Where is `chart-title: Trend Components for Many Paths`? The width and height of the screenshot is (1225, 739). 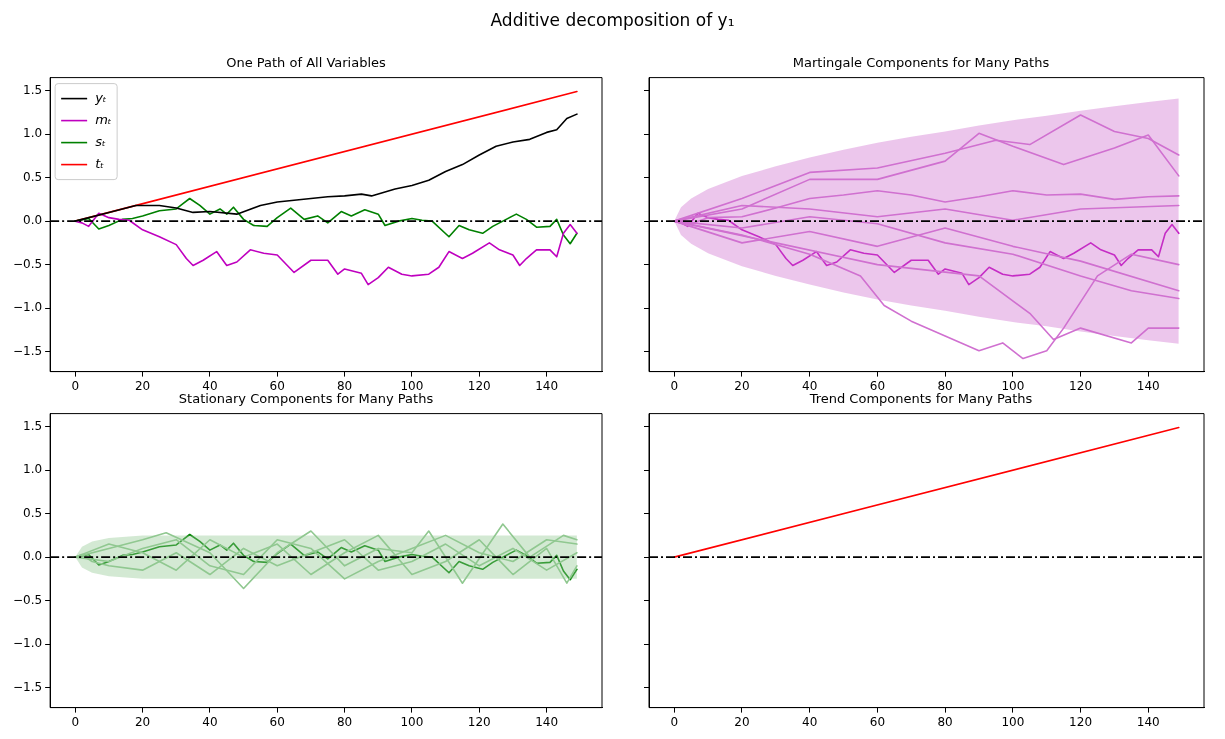
chart-title: Trend Components for Many Paths is located at coordinates (920, 399).